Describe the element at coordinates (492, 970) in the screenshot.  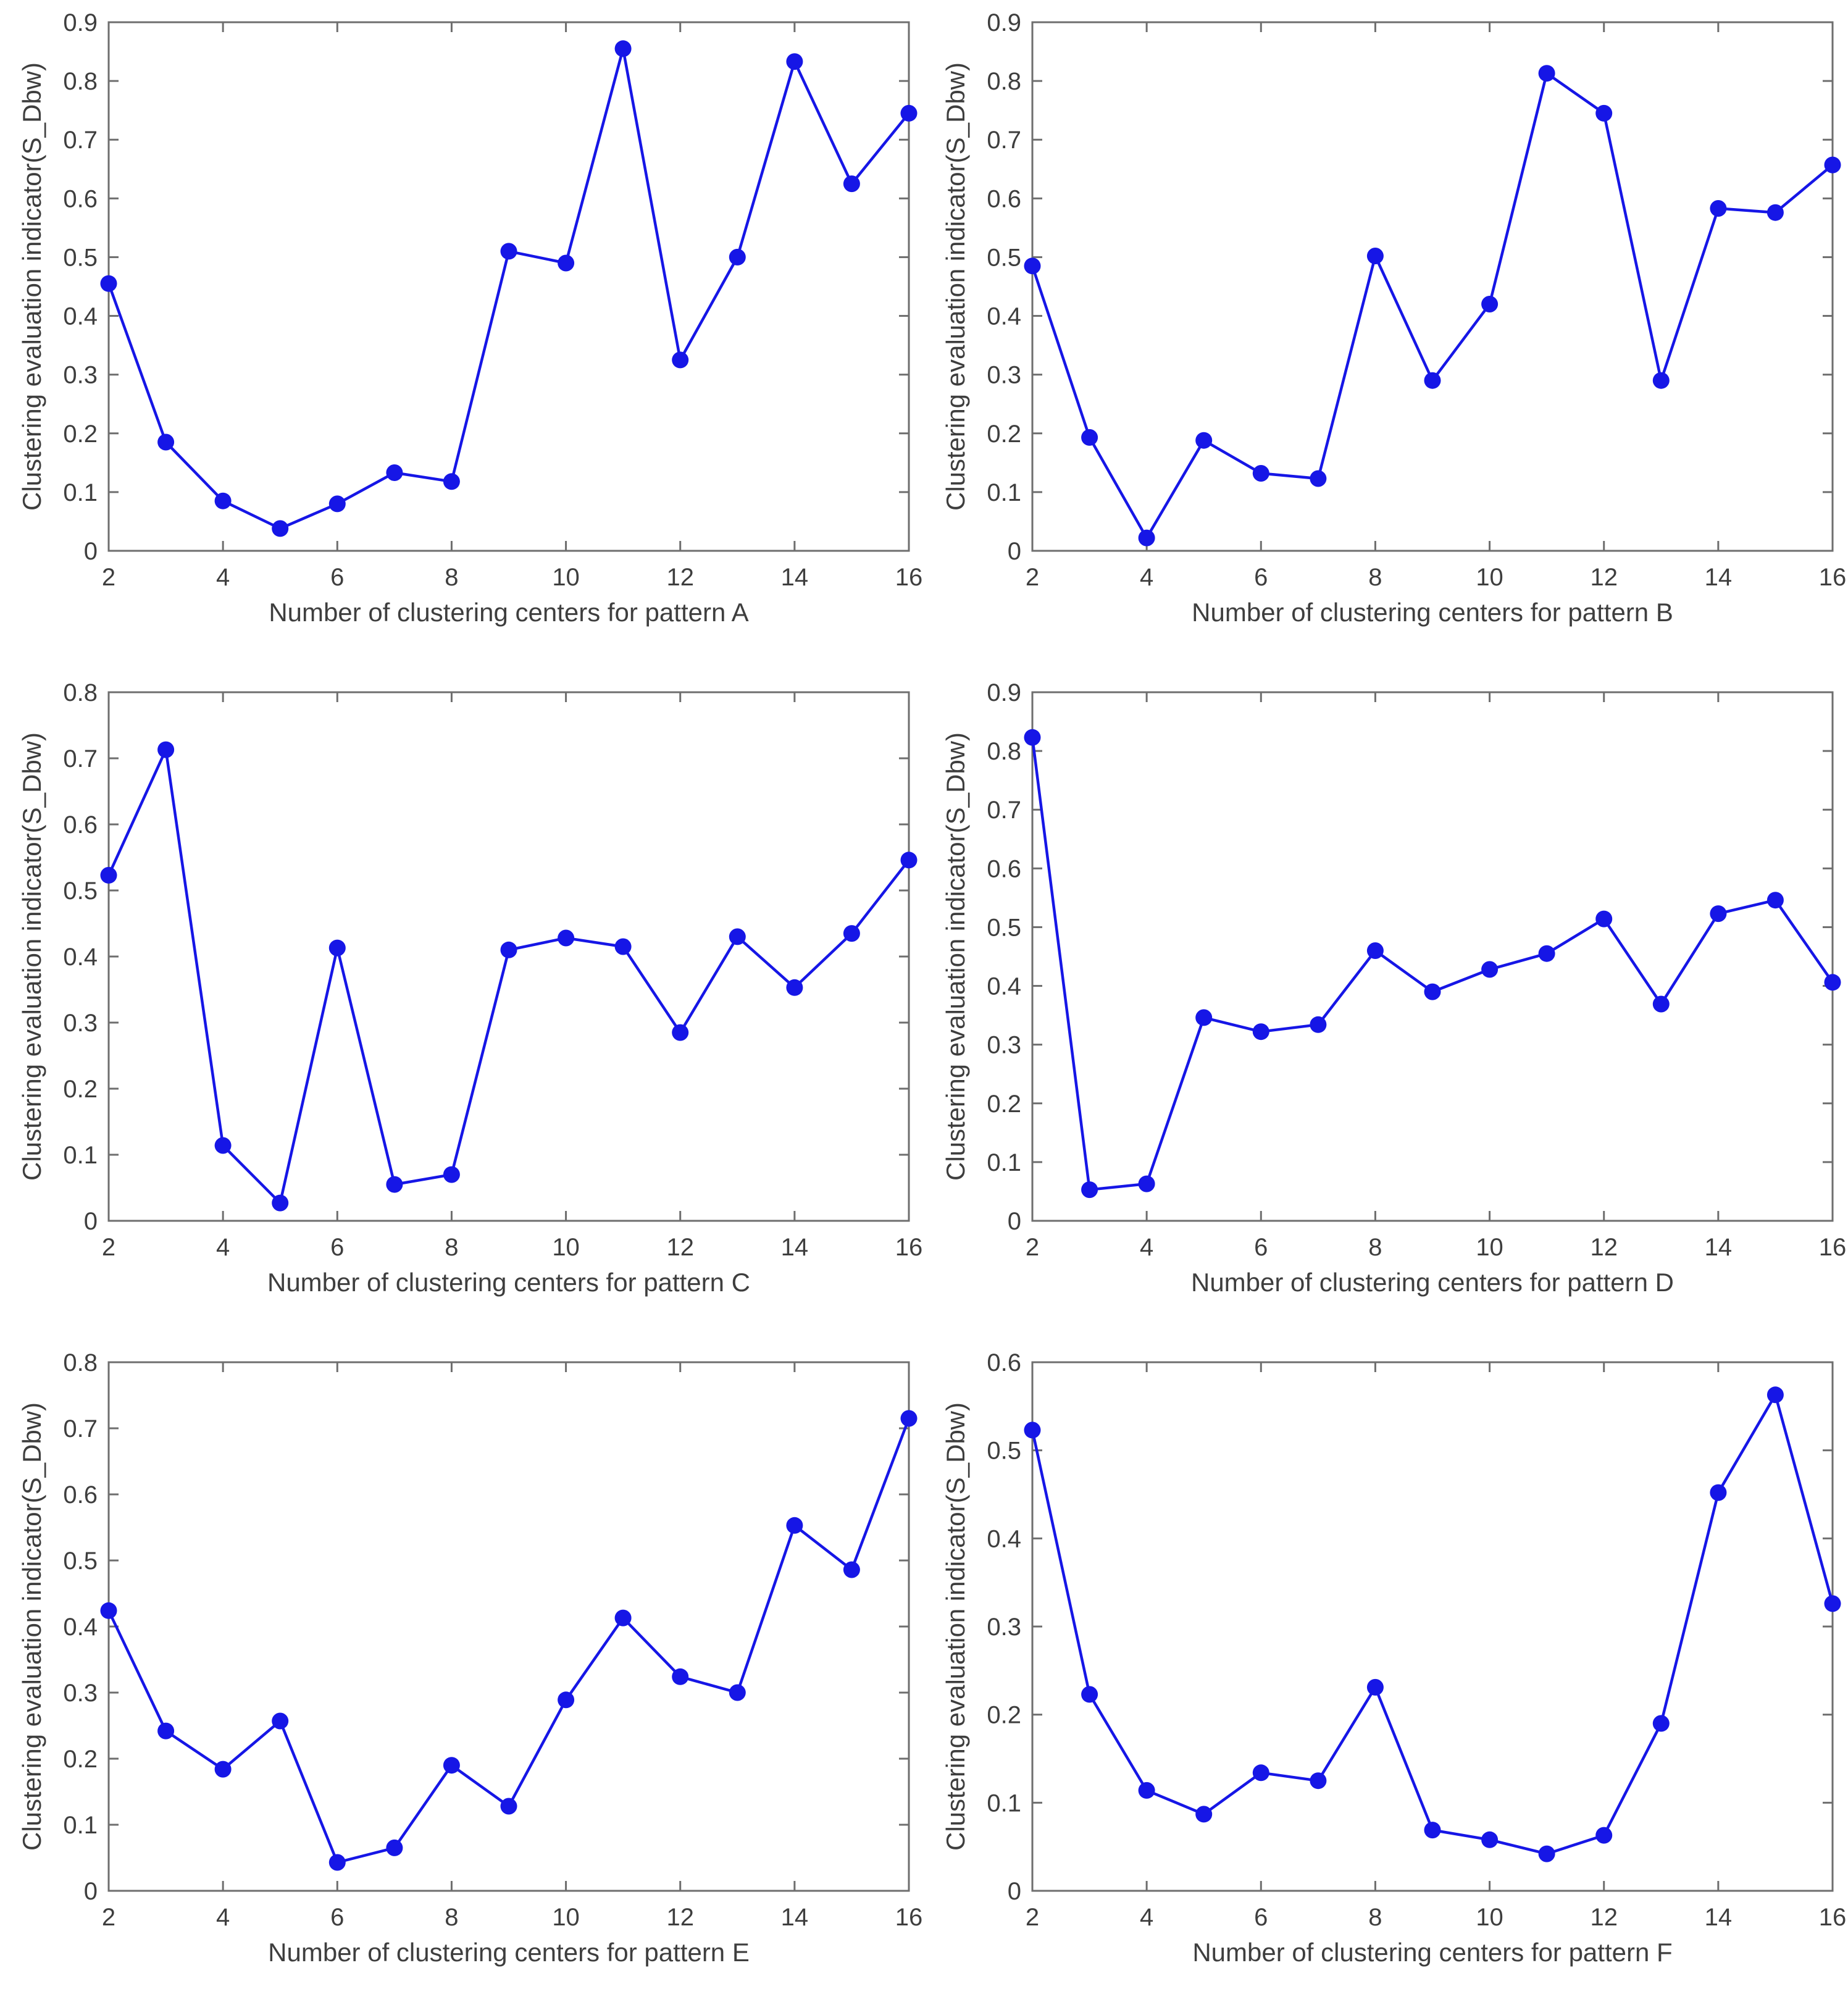
I see `plot-pattern-c: 2 4 6 8 10 12 14 16 0 0.1 0.2 0.3 0.4 0.5 0.6 0.7 0.8` at that location.